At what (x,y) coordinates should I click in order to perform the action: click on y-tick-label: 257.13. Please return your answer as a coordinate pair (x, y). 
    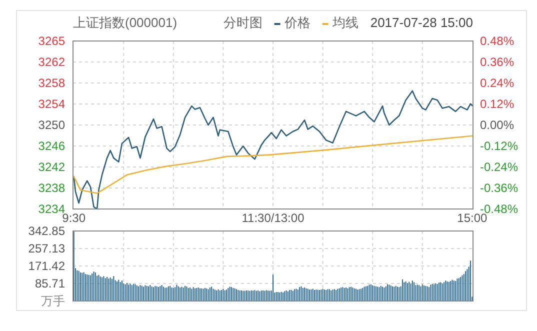
    Looking at the image, I should click on (47, 249).